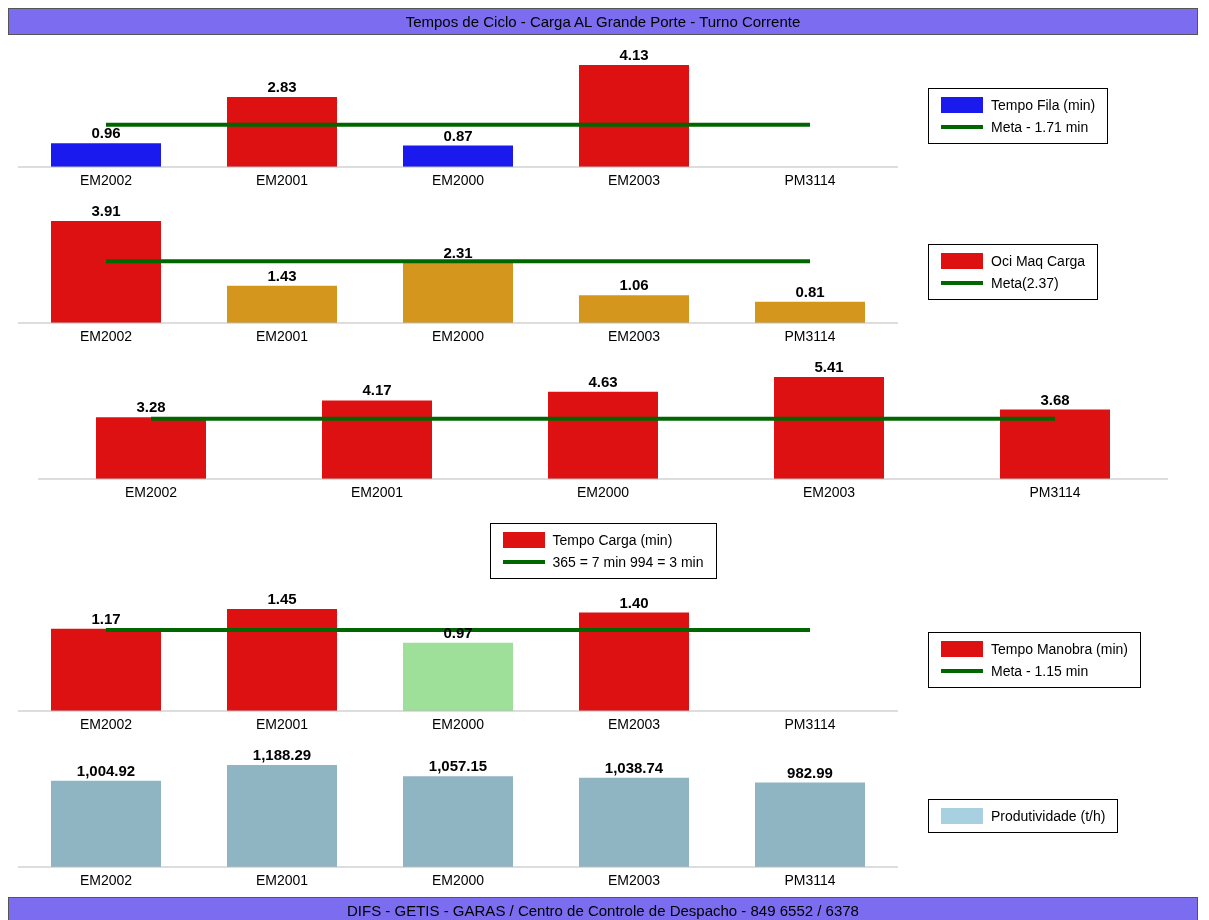 Image resolution: width=1209 pixels, height=920 pixels. Describe the element at coordinates (603, 381) in the screenshot. I see `data-label: 4.63` at that location.